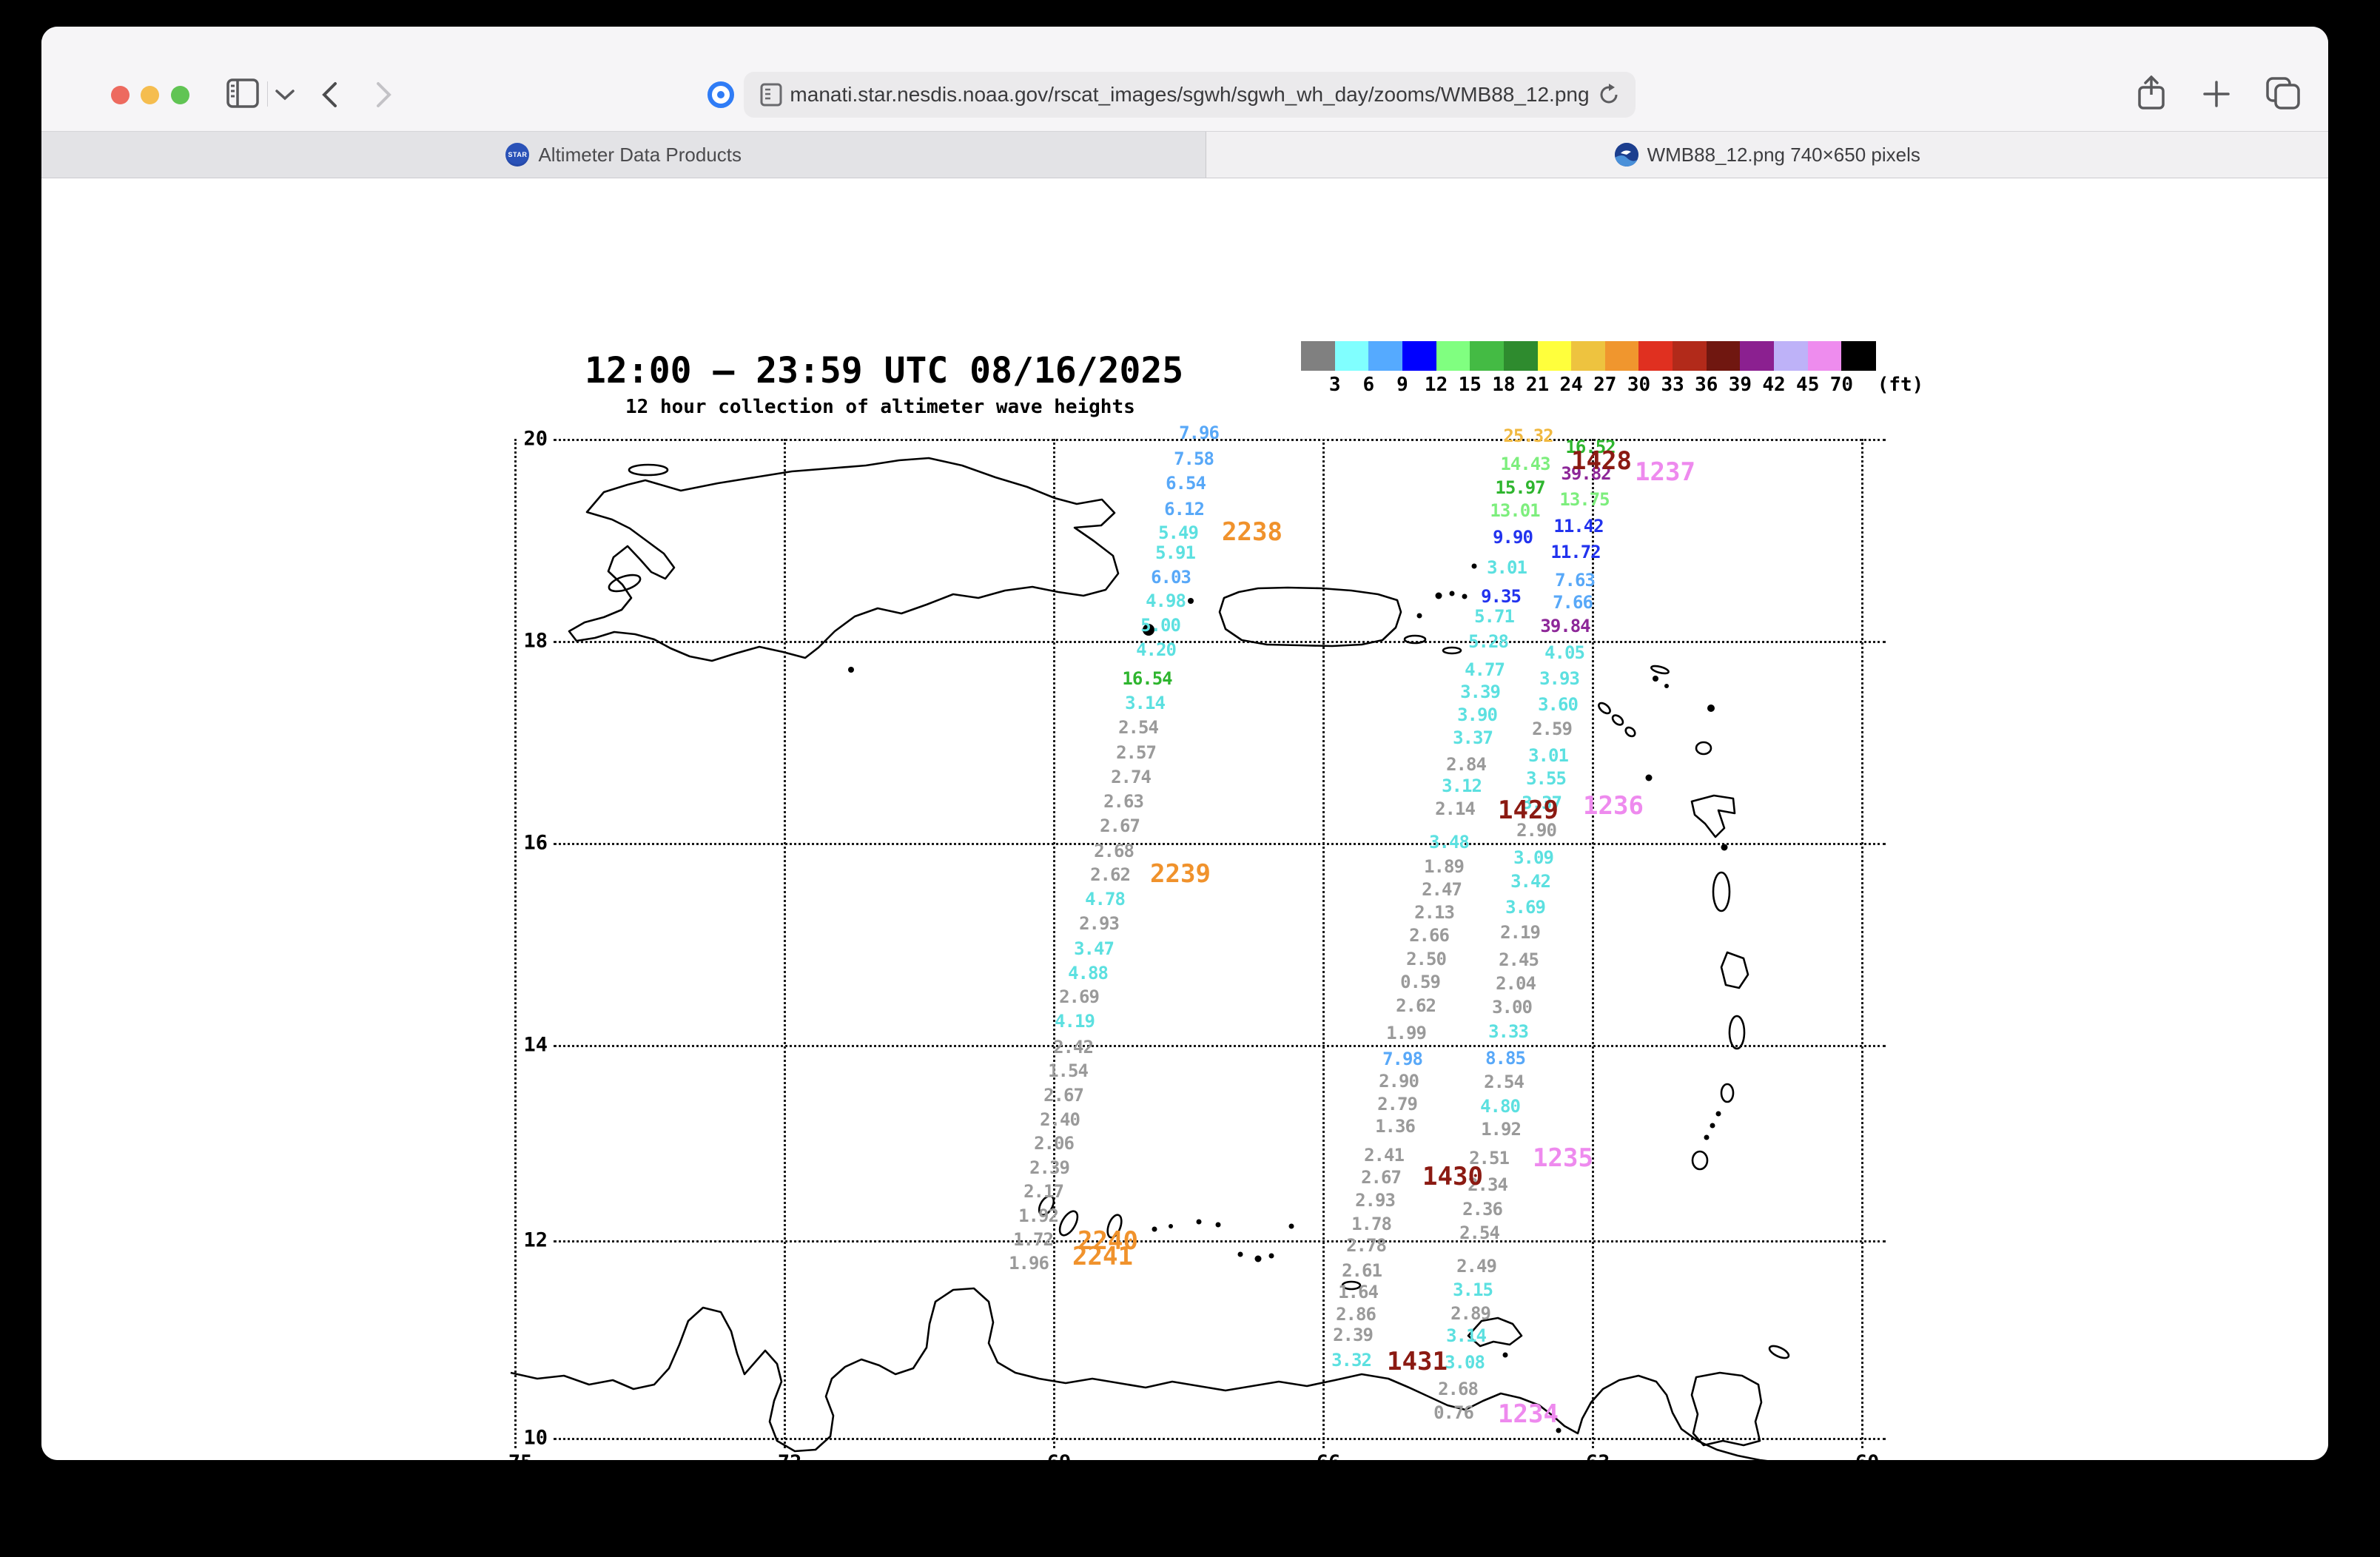 The image size is (2380, 1557). Describe the element at coordinates (1442, 889) in the screenshot. I see `wave-height-value: 2.47` at that location.